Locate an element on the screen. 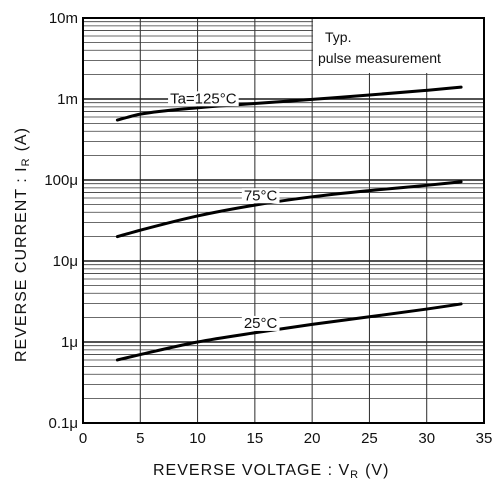  y-tick-label: 0.1μ is located at coordinates (64, 423).